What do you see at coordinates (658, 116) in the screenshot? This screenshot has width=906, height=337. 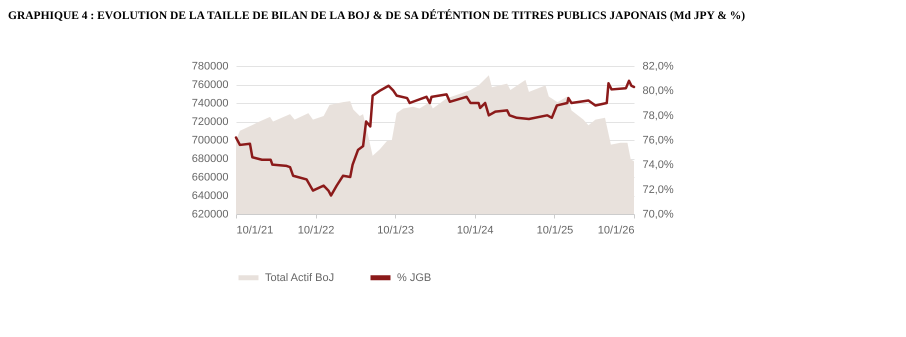 I see `y2-tick-label: 78,0%` at bounding box center [658, 116].